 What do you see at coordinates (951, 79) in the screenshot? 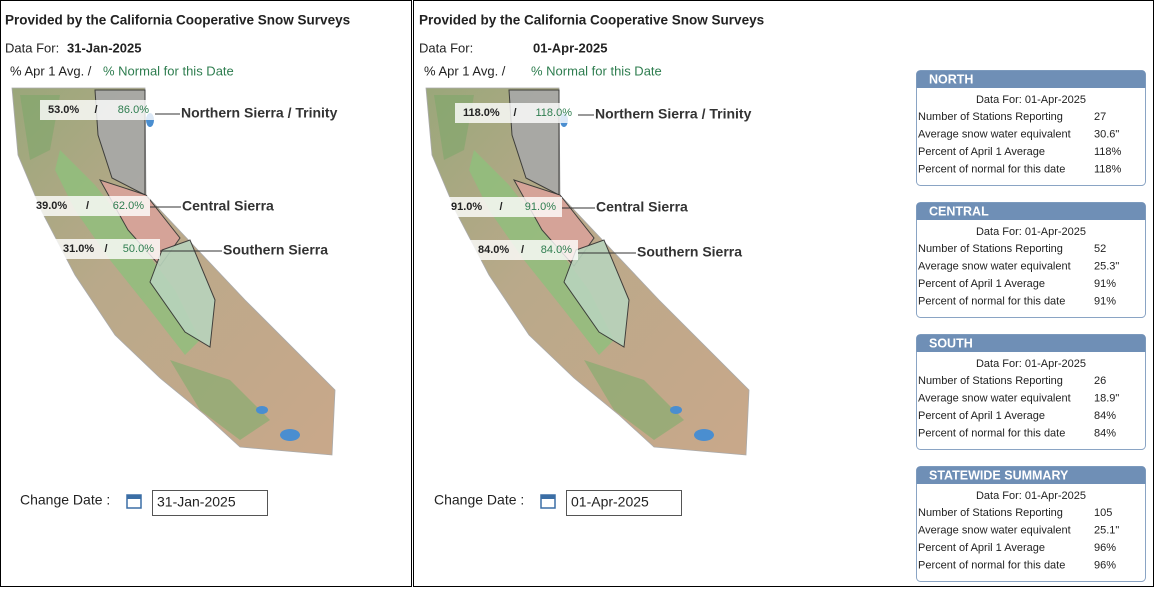
I see `summary-title: NORTH` at bounding box center [951, 79].